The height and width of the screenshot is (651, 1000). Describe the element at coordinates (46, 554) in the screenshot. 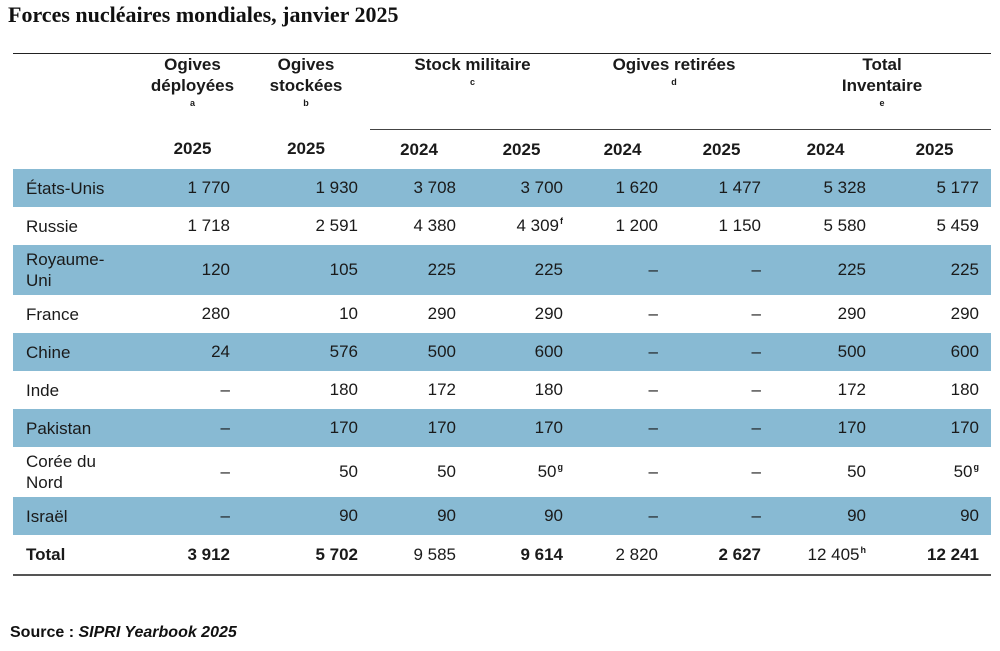

I see `total-label: Total` at that location.